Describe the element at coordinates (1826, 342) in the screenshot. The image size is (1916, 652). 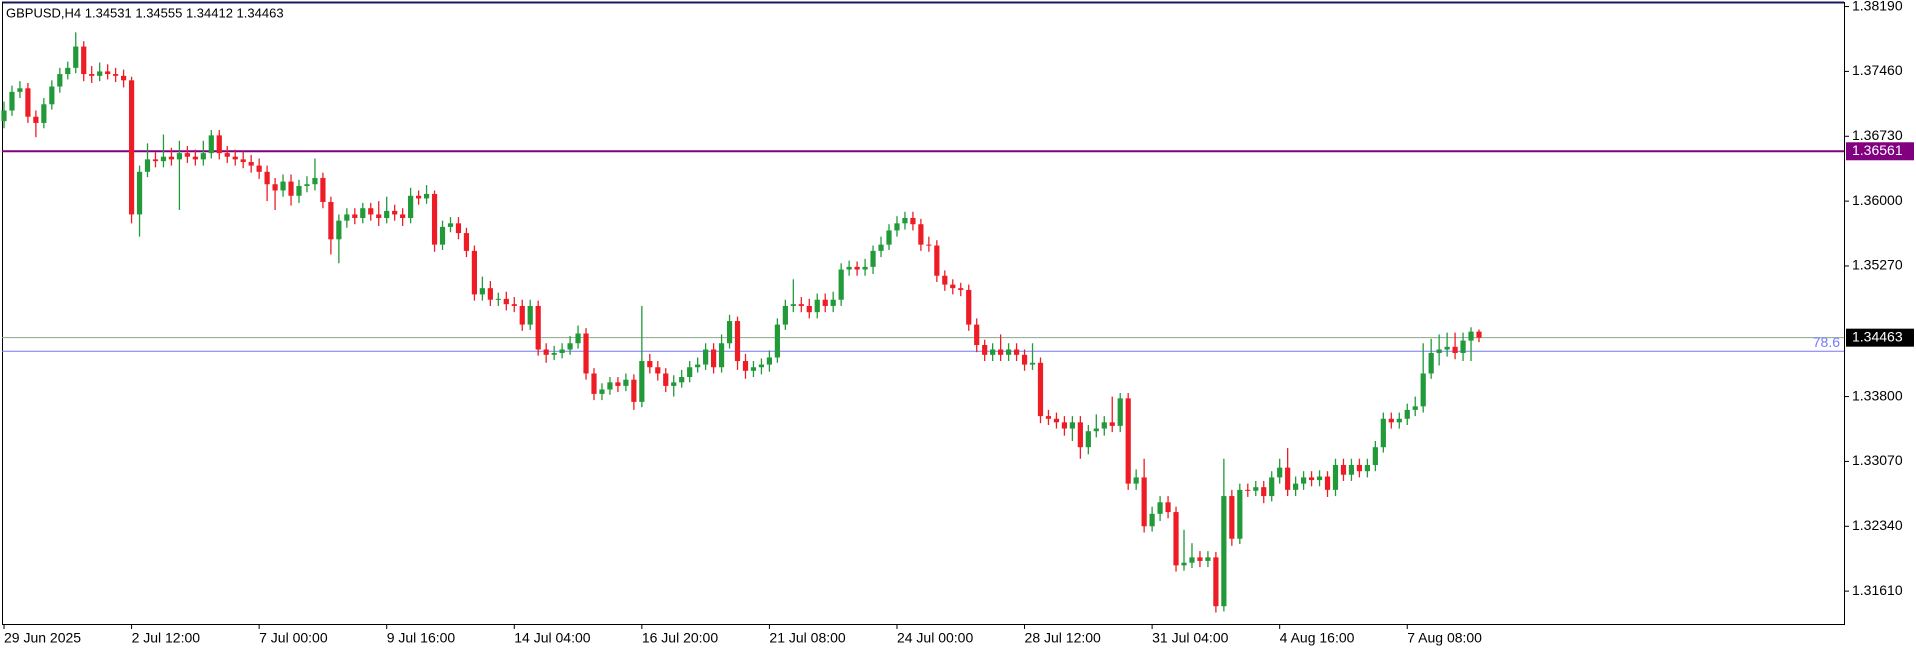
I see `level-label: 78.6` at that location.